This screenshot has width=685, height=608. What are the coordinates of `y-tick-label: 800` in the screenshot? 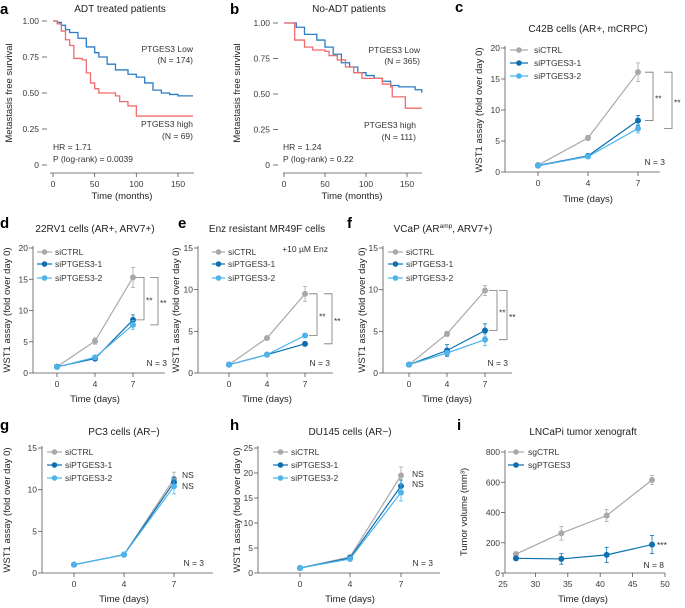 It's located at (493, 452).